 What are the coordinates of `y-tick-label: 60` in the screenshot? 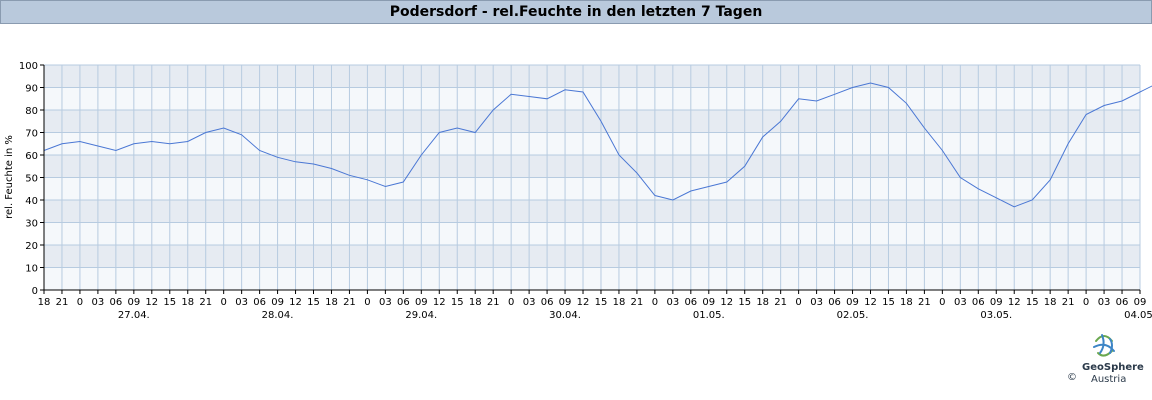 It's located at (31, 156).